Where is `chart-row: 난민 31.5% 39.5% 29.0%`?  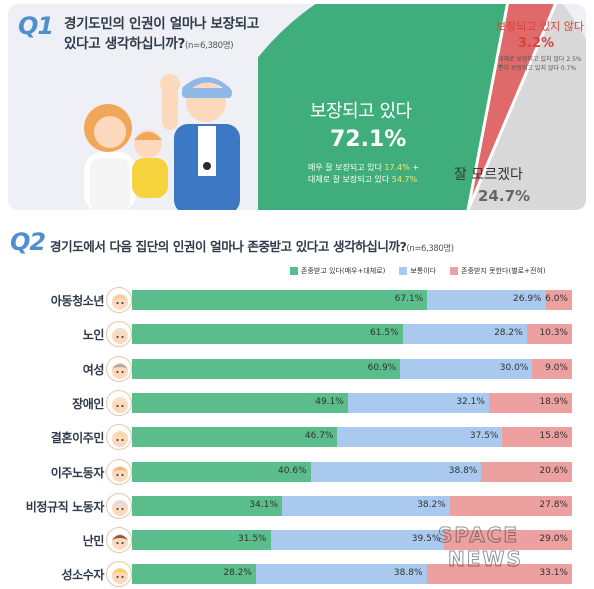
chart-row: 난민 31.5% 39.5% 29.0% is located at coordinates (297, 540).